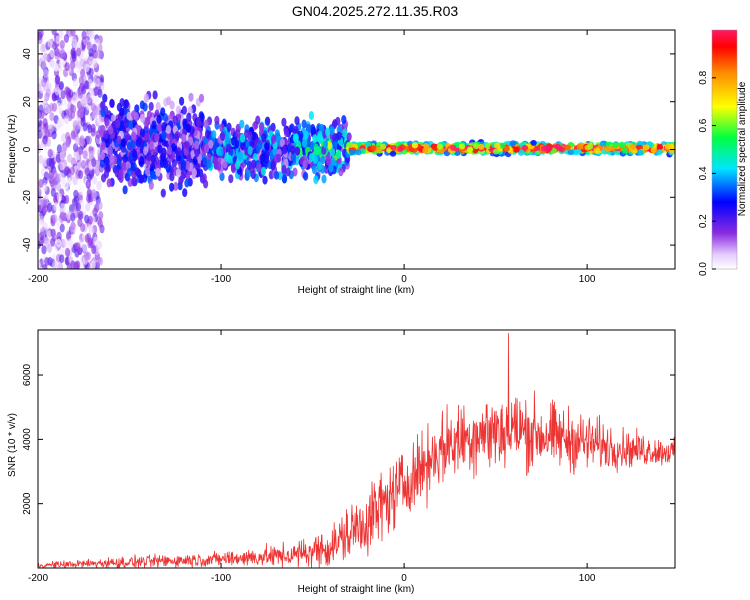  What do you see at coordinates (12, 445) in the screenshot?
I see `snr-ylabel: SNR (10 * v/v)` at bounding box center [12, 445].